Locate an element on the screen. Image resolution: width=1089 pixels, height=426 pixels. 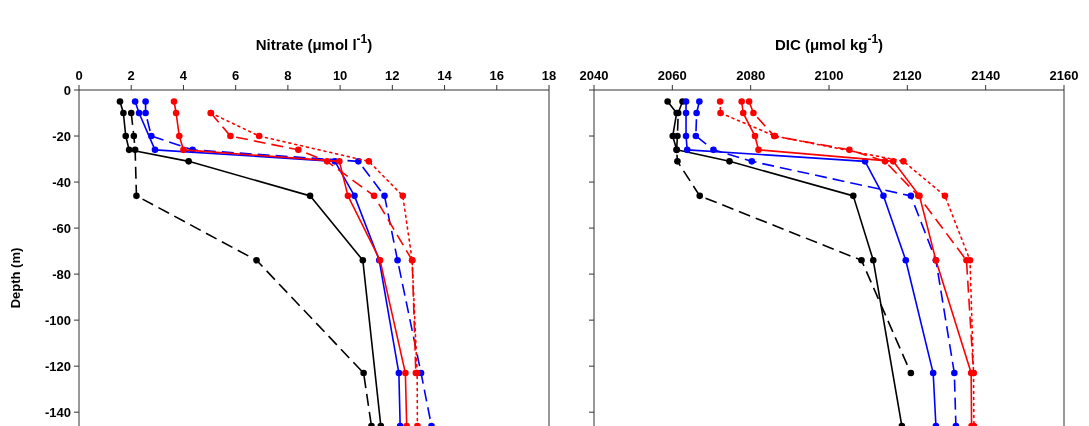
y-tick-label: -80 is located at coordinates (61, 274).